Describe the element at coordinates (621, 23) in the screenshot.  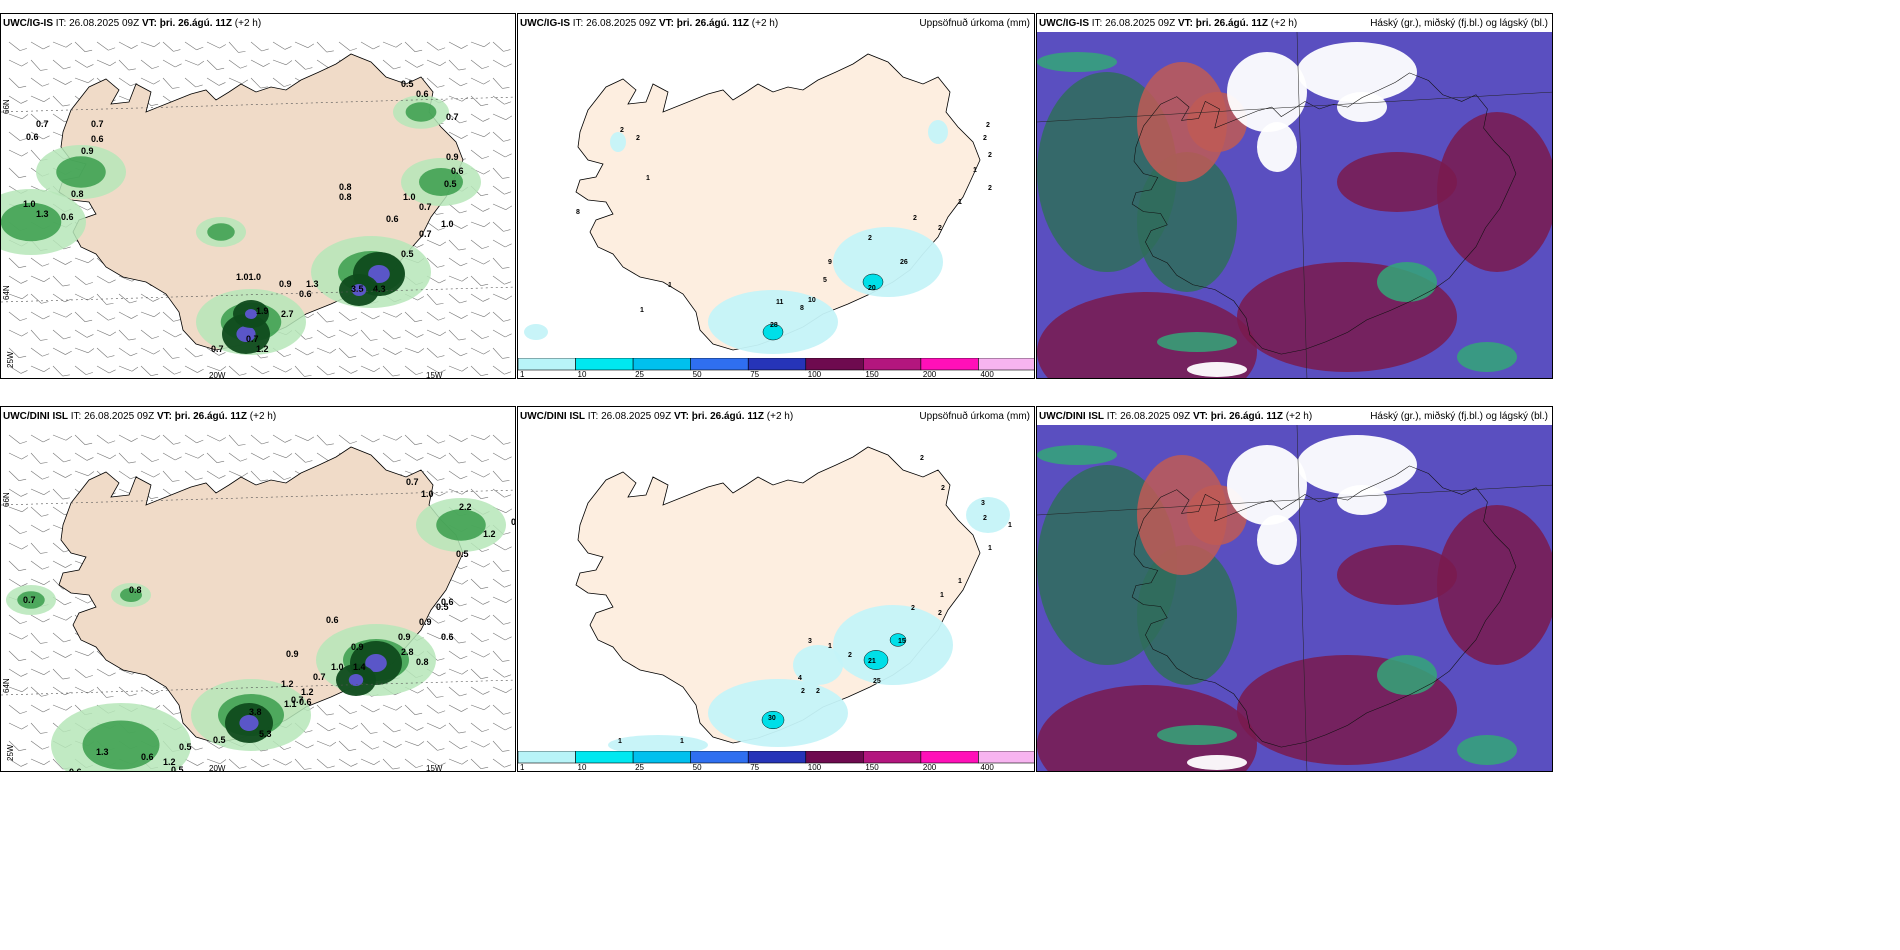
I see `init-time: 26.08.2025 09Z` at that location.